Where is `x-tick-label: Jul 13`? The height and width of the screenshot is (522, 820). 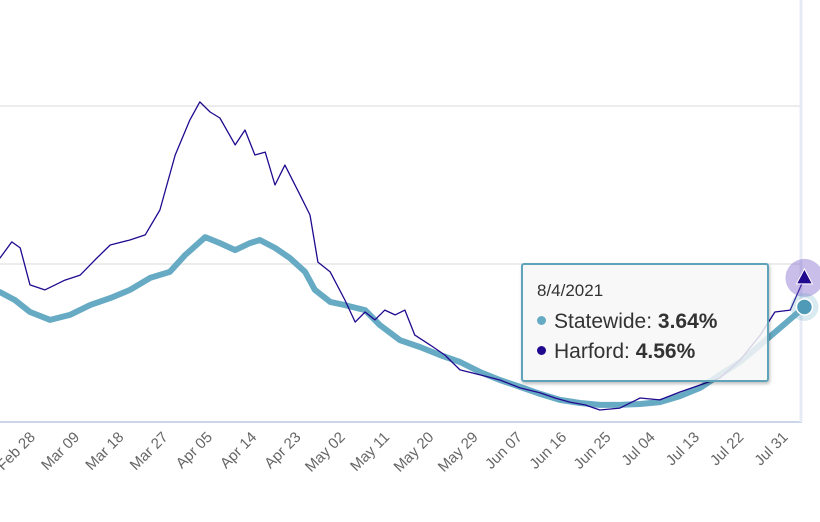
x-tick-label: Jul 13 is located at coordinates (683, 449).